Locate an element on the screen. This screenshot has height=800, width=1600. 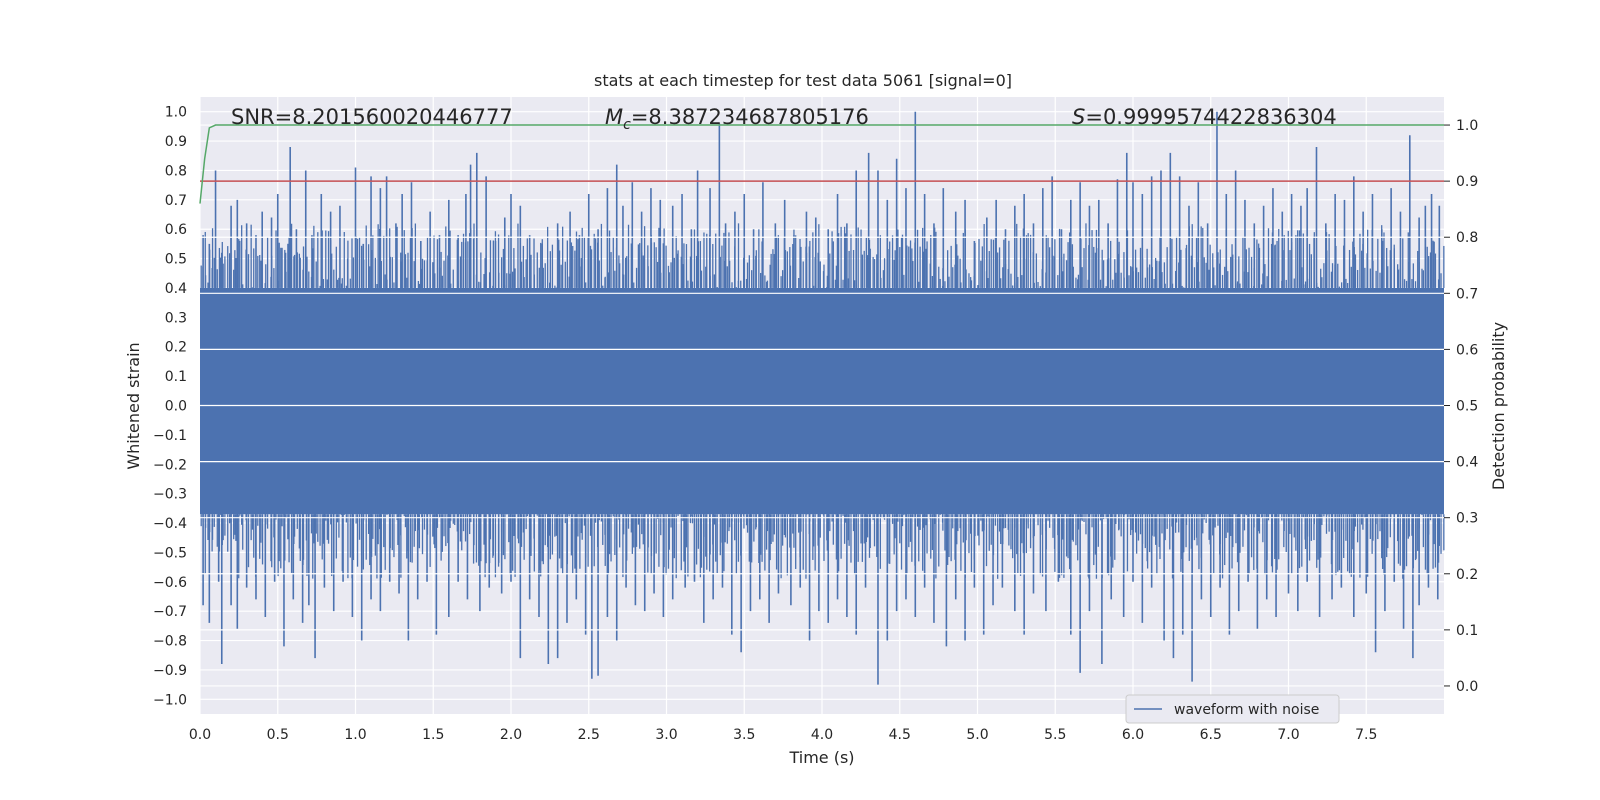
x-tick-label: 7.5 is located at coordinates (1366, 735).